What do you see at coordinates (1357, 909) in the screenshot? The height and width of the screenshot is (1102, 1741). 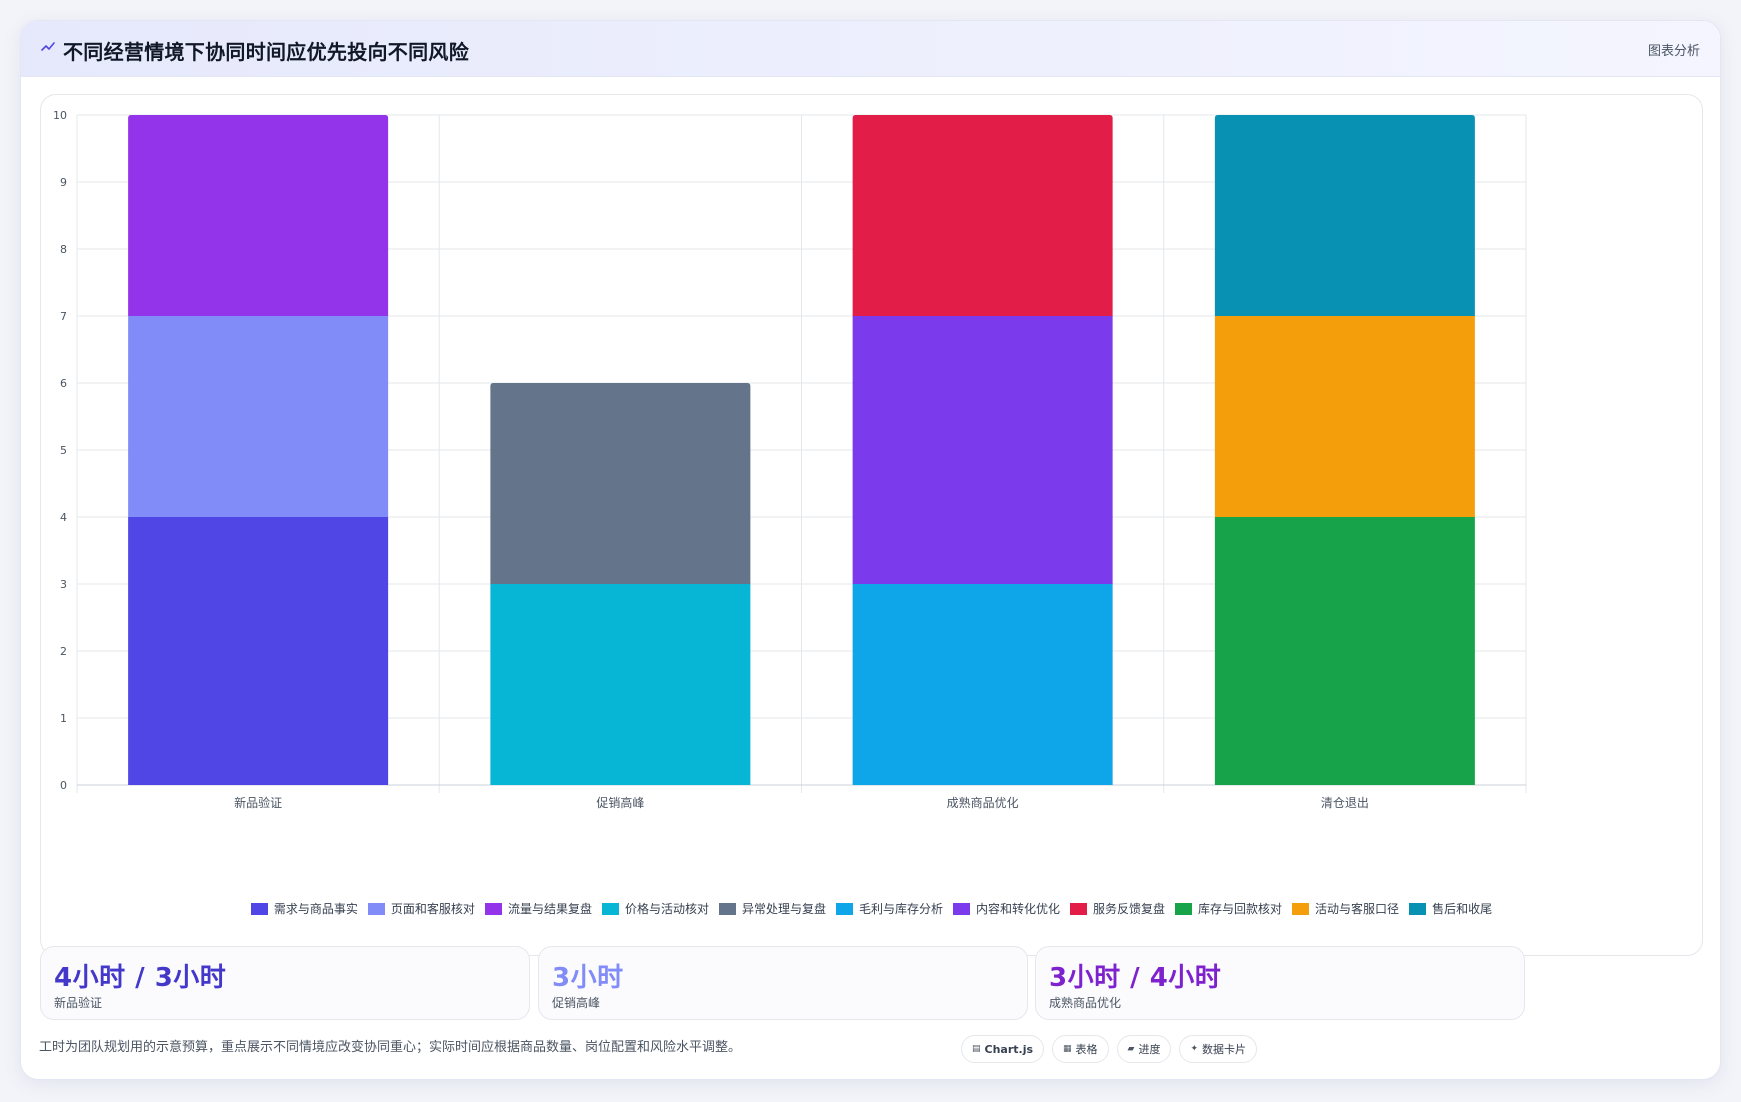 I see `legend-label: 活动与客服口径` at bounding box center [1357, 909].